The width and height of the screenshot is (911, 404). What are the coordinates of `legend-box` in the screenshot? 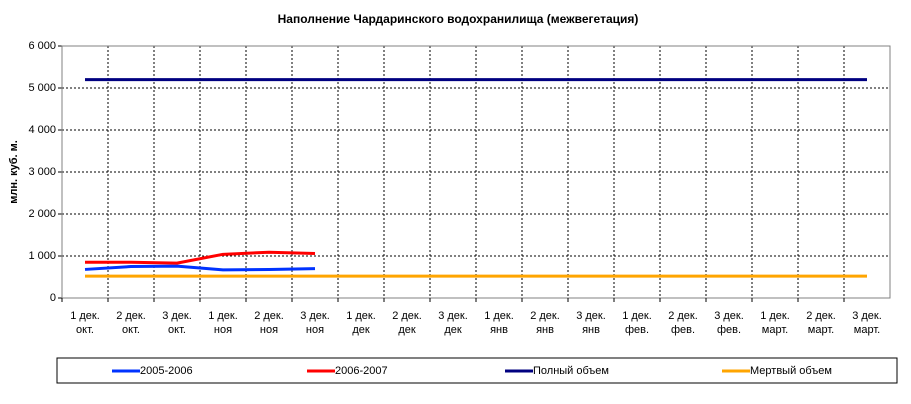 It's located at (477, 370).